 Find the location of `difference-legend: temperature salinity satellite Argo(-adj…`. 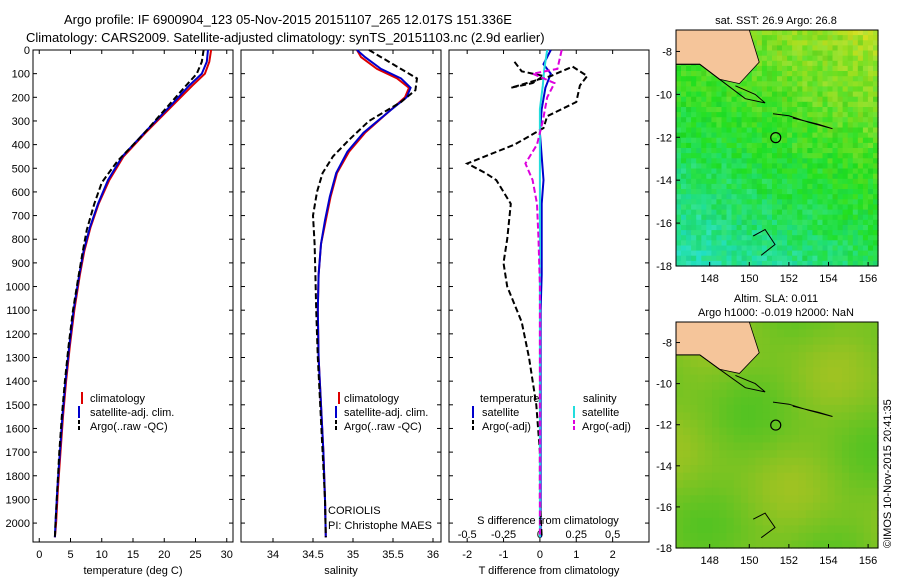

difference-legend: temperature salinity satellite Argo(-adj… is located at coordinates (551, 413).